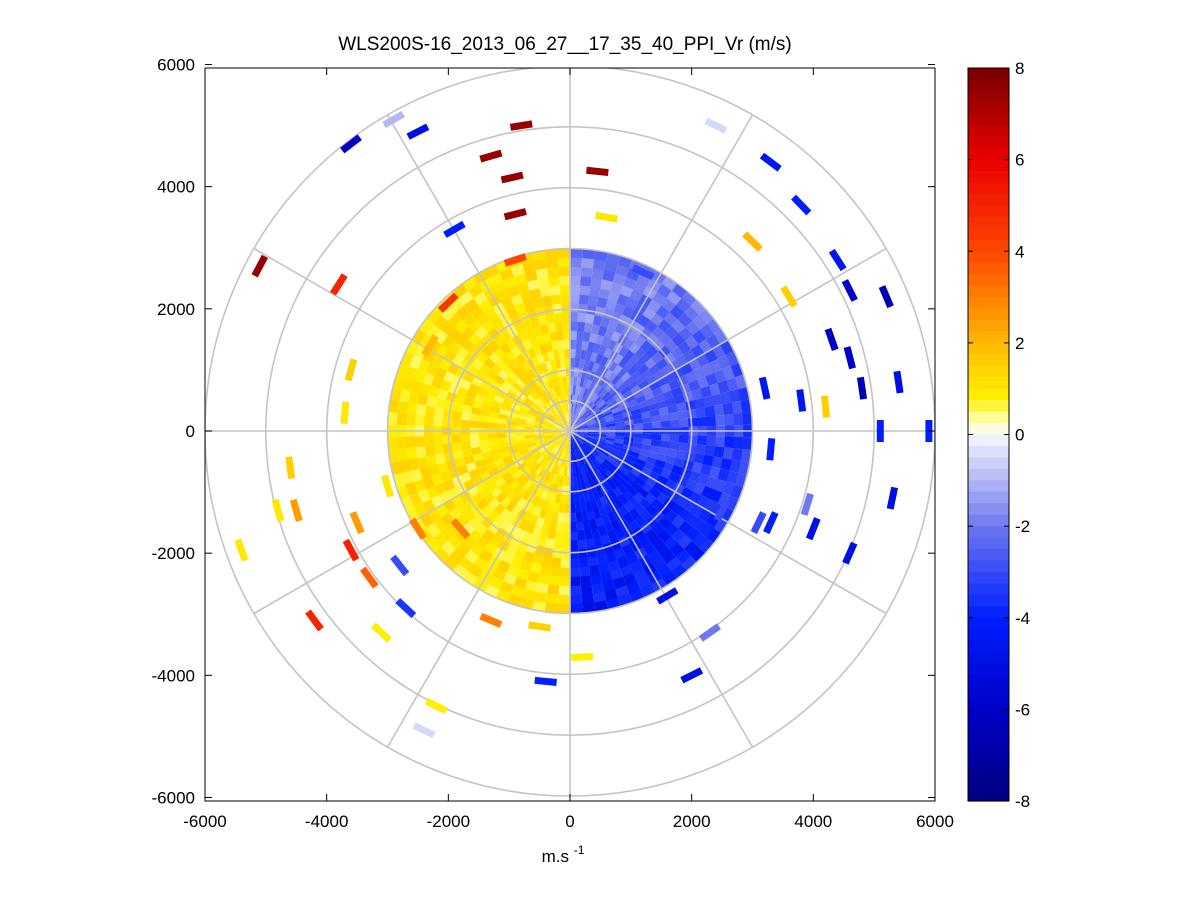  Describe the element at coordinates (569, 821) in the screenshot. I see `x-tick-label: 0` at that location.